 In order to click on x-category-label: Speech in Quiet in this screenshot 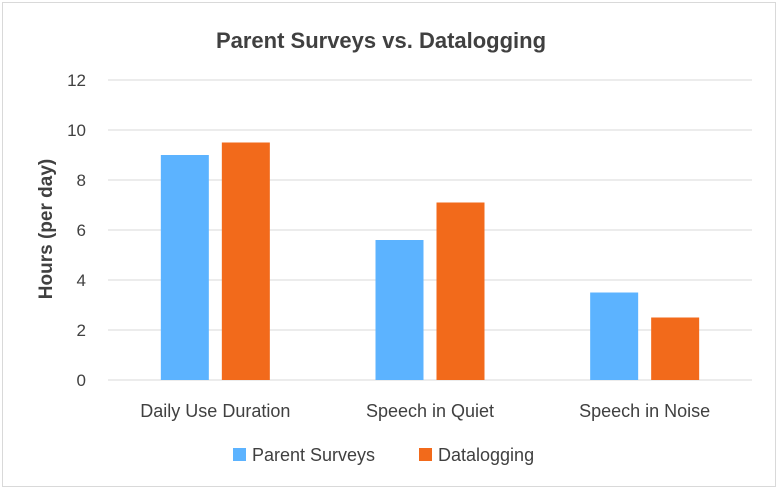, I will do `click(430, 411)`.